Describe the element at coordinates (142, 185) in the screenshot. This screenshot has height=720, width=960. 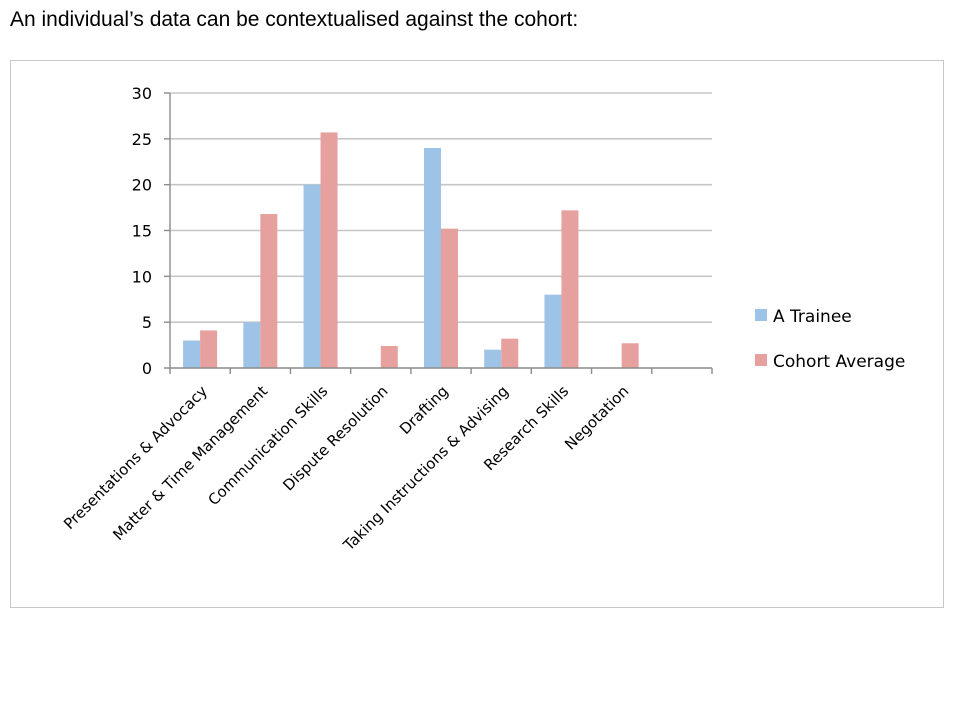
I see `y-tick-label: 20` at that location.